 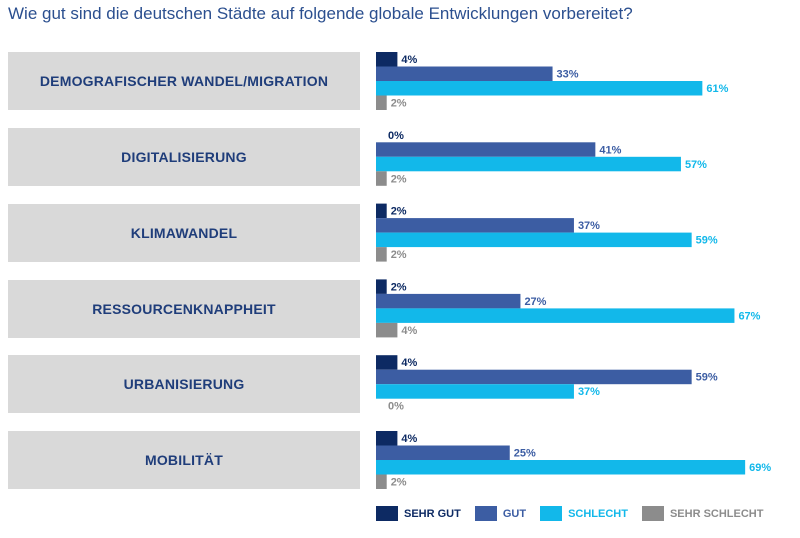 I want to click on legend-label: GUT, so click(x=514, y=513).